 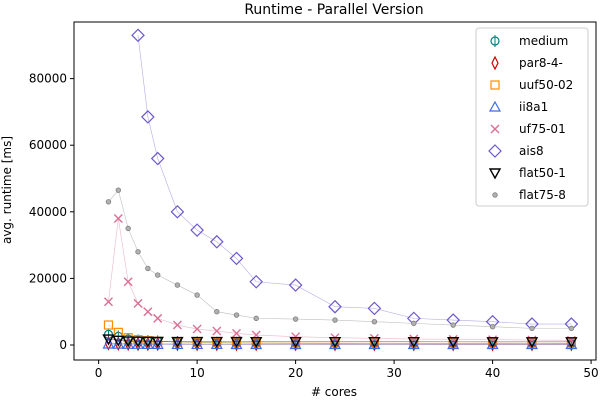 What do you see at coordinates (295, 373) in the screenshot?
I see `x-tick-label: 20` at bounding box center [295, 373].